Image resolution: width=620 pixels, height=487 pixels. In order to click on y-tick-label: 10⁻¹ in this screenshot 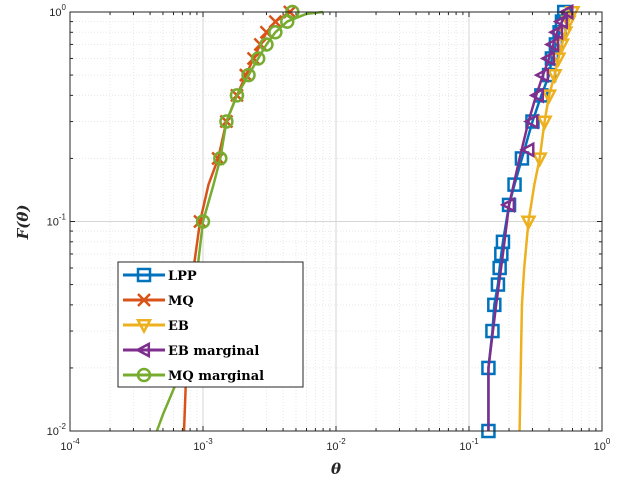, I will do `click(57, 221)`.